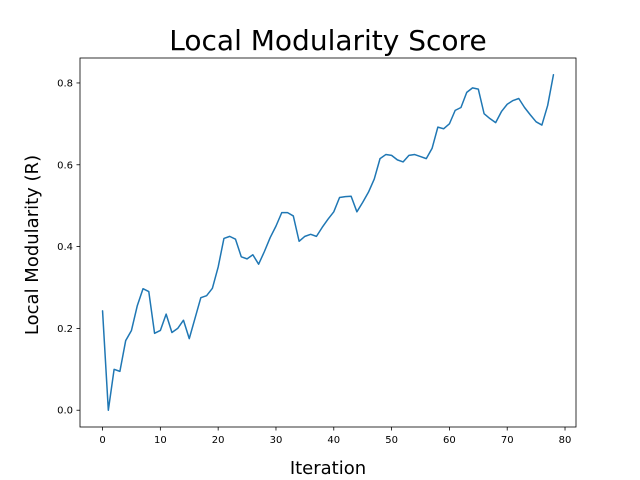  I want to click on y-tick-label: 0.8, so click(65, 83).